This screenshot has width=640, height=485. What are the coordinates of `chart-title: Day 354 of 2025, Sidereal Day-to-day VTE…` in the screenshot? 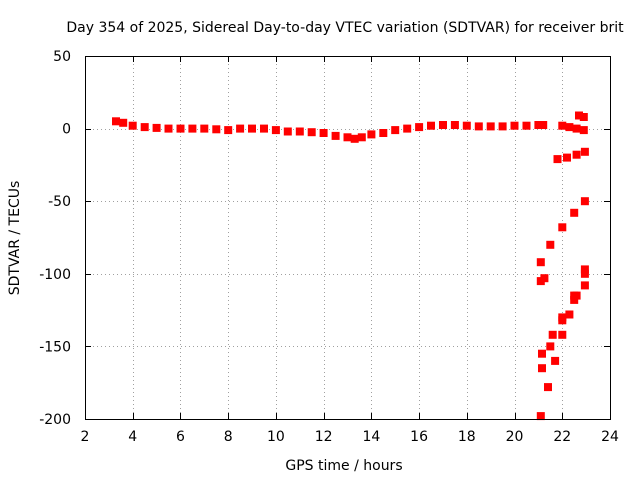 It's located at (345, 28).